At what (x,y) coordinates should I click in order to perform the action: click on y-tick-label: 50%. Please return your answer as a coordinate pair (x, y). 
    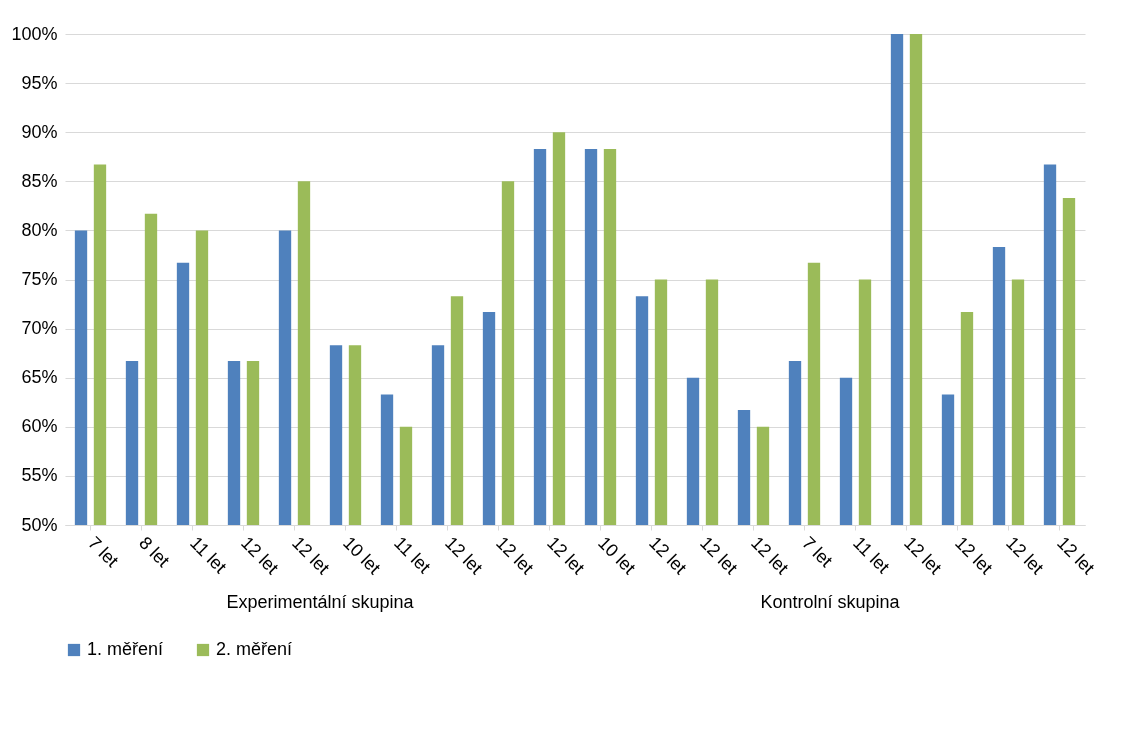
    Looking at the image, I should click on (39, 524).